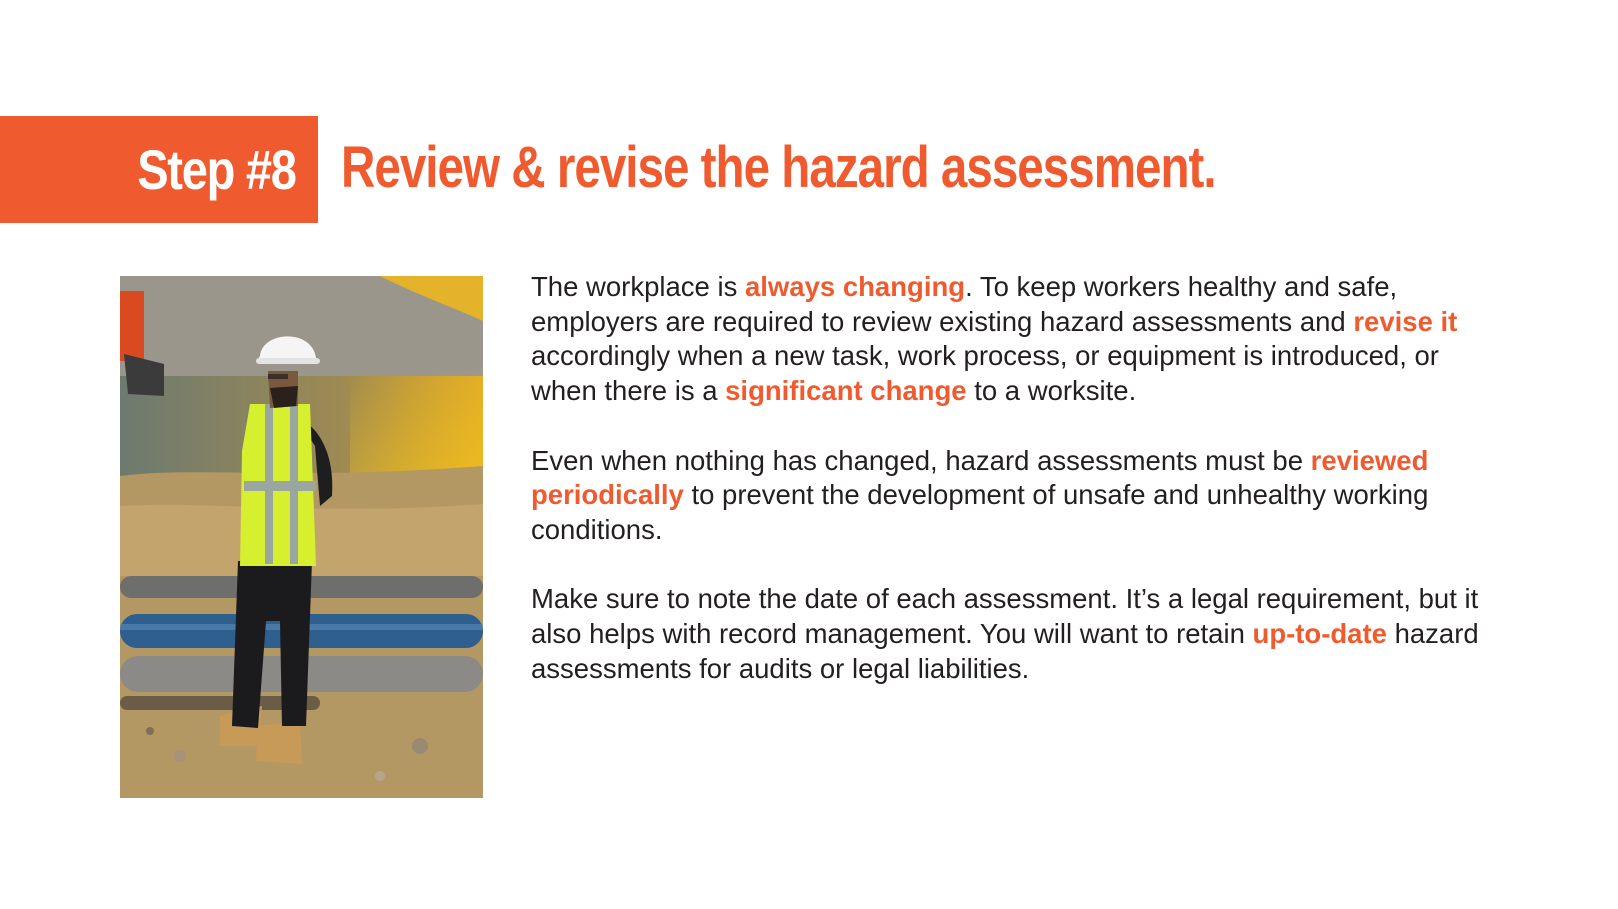 Image resolution: width=1618 pixels, height=909 pixels. Describe the element at coordinates (1319, 633) in the screenshot. I see `highlight-up-to-date: up-to-date` at that location.